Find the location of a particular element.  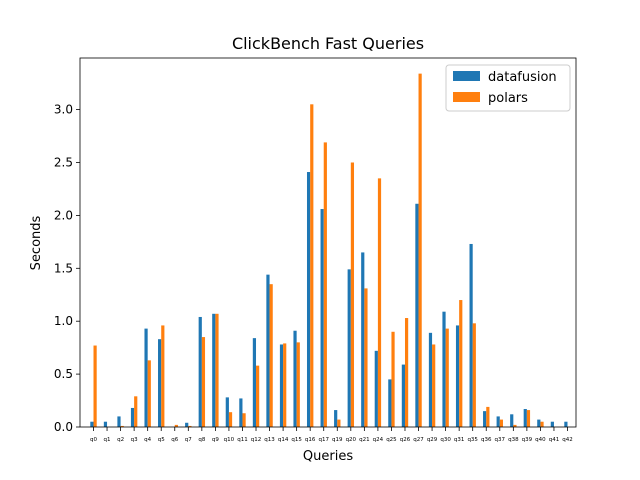

x-tick-label: q40 is located at coordinates (540, 440).